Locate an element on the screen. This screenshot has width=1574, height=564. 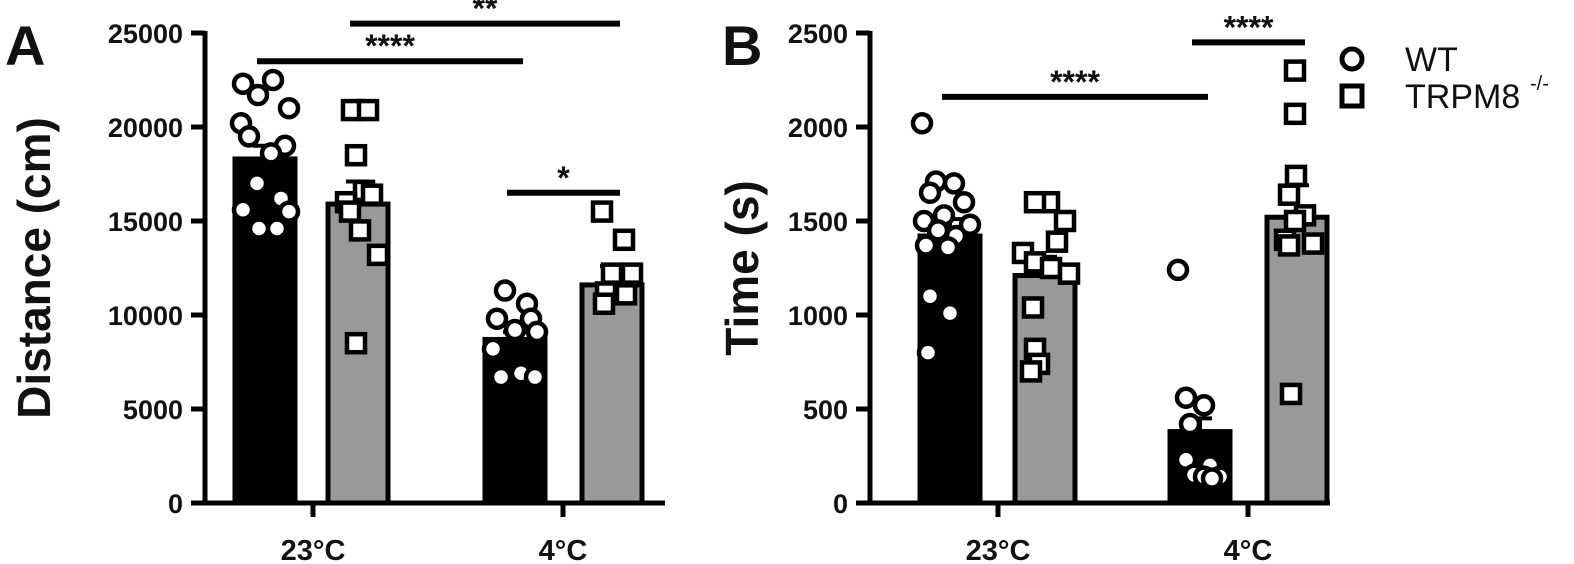
y-axis-label: Time (s) is located at coordinates (742, 268).